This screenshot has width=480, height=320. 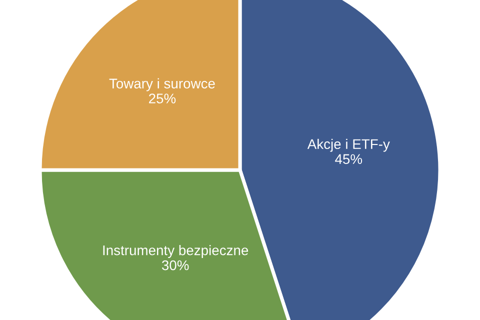 What do you see at coordinates (162, 85) in the screenshot?
I see `slice-label: Towary i surowce` at bounding box center [162, 85].